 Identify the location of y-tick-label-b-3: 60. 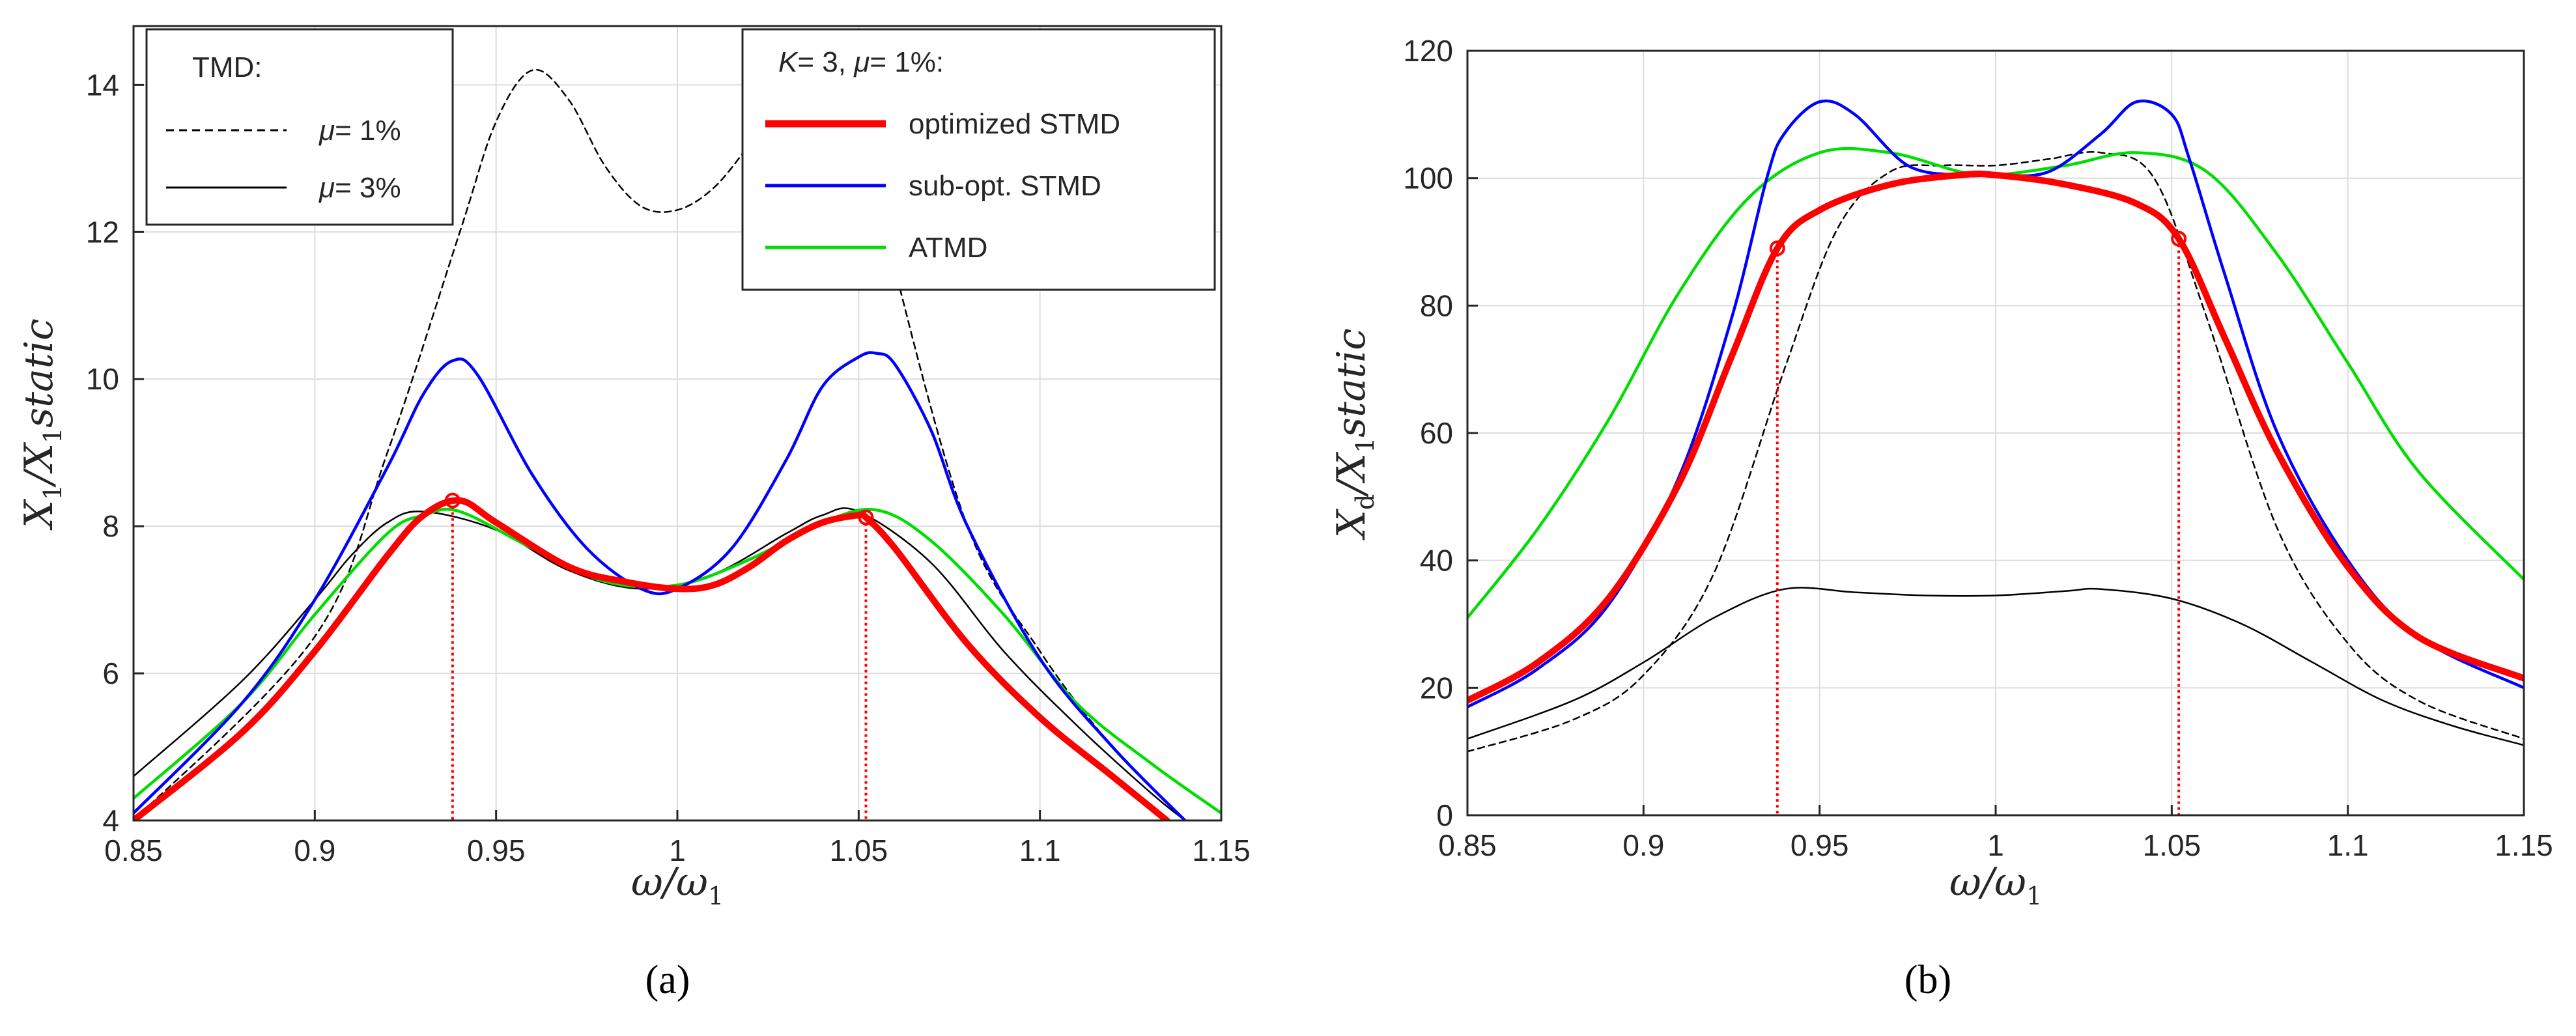
(1436, 433).